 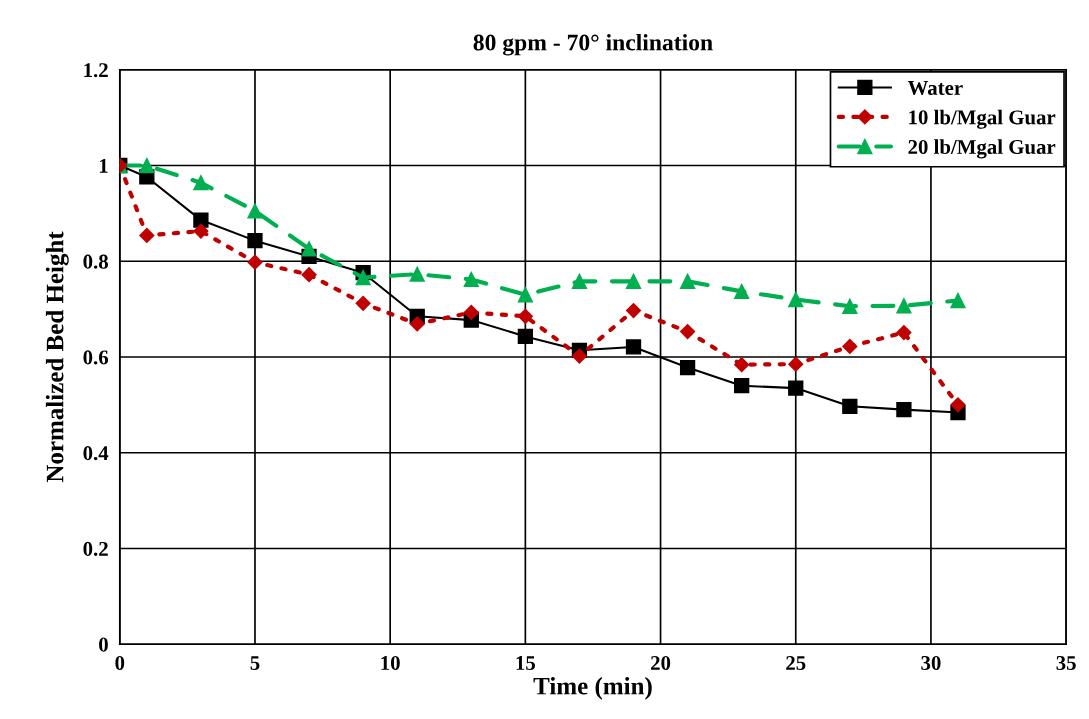 I want to click on y-tick-label: 0.2, so click(x=95, y=548).